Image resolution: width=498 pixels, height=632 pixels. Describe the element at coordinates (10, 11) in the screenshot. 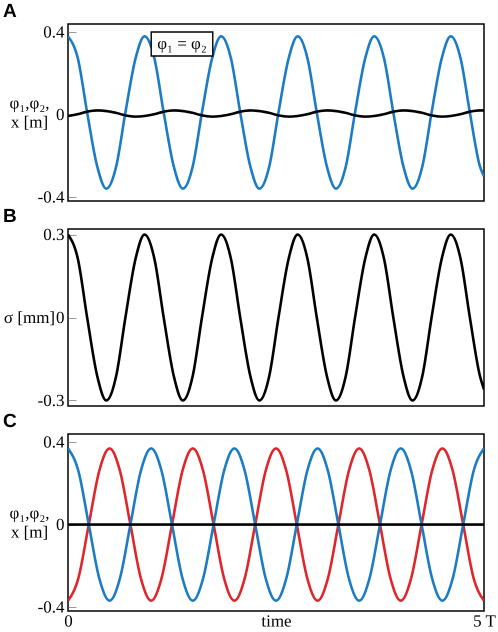

I see `chart-title: A` at that location.